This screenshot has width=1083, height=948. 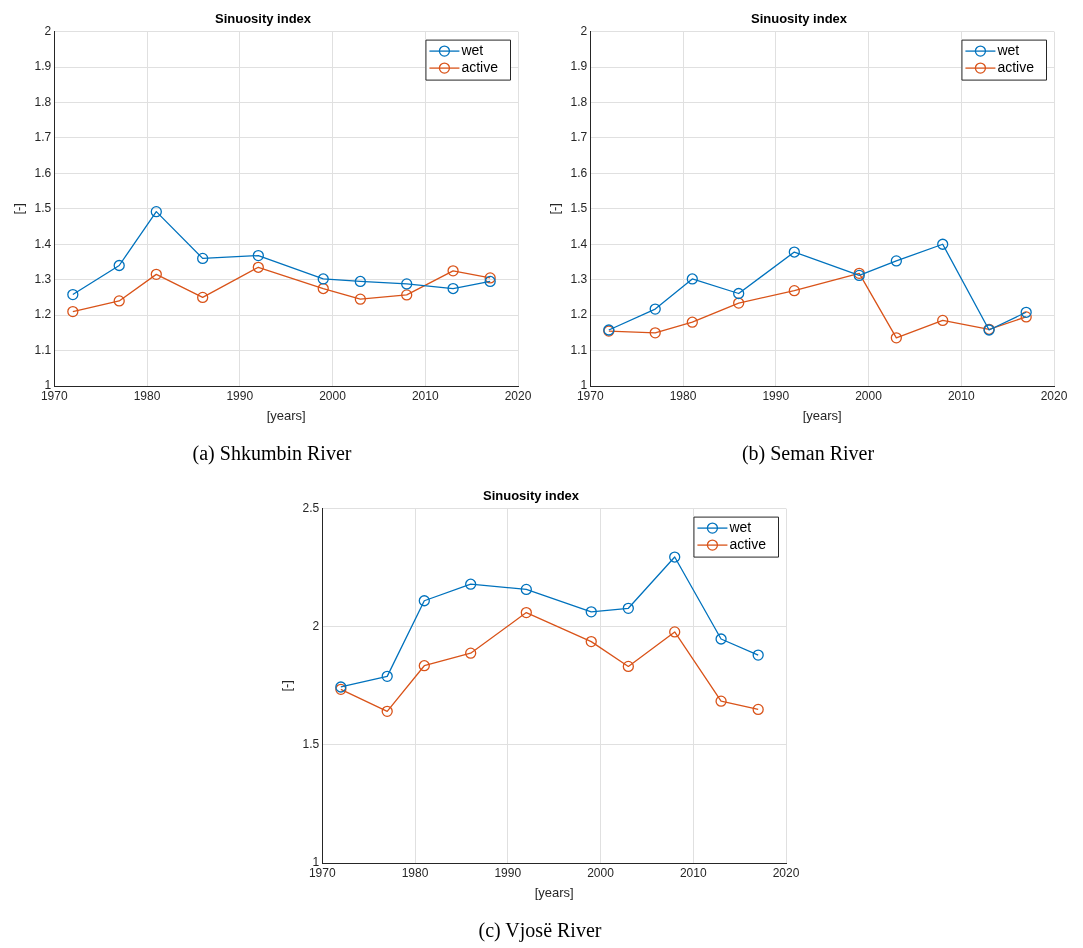 I want to click on y-tick-label: 2, so click(x=48, y=30).